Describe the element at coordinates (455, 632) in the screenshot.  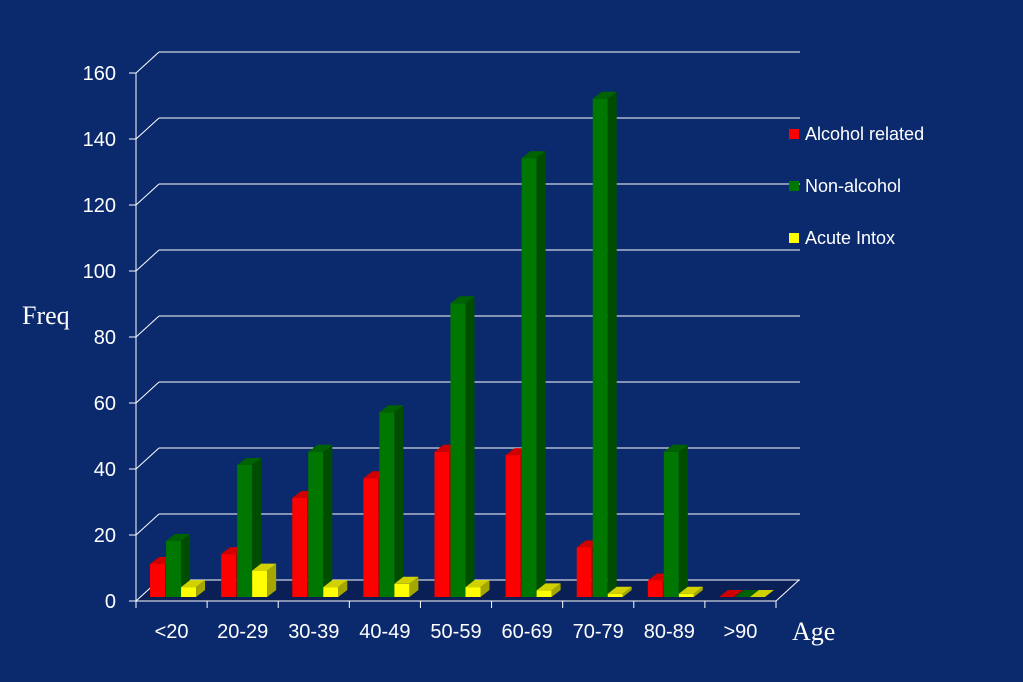
I see `x-tick-label: 50-59` at that location.